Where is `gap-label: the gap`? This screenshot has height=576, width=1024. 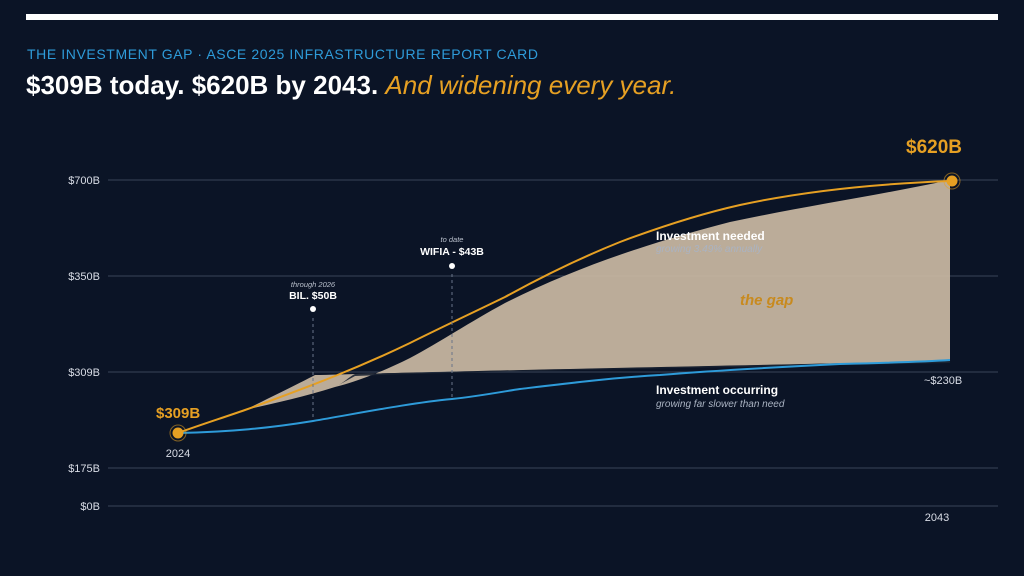
gap-label: the gap is located at coordinates (766, 300).